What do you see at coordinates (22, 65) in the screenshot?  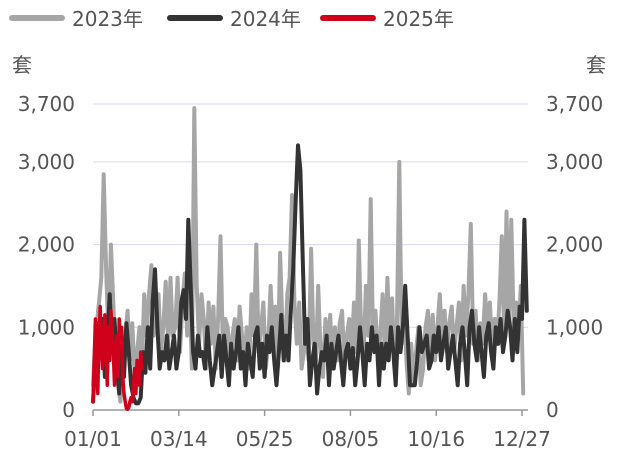 I see `left-axis-unit: 套` at bounding box center [22, 65].